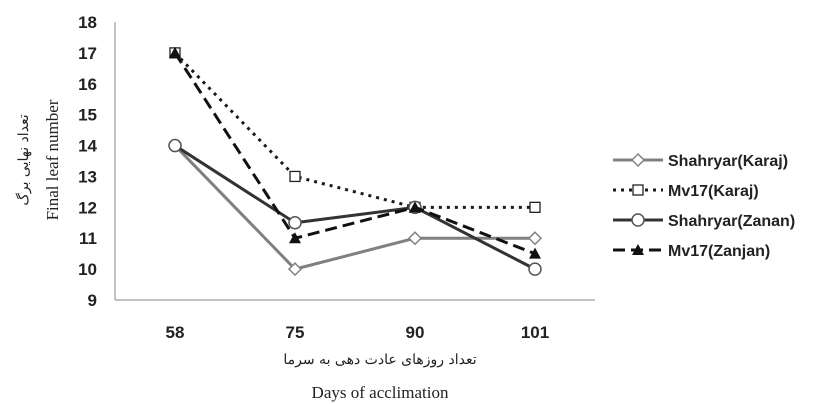 This screenshot has width=822, height=404. What do you see at coordinates (415, 332) in the screenshot?
I see `x-tick-label: 90` at bounding box center [415, 332].